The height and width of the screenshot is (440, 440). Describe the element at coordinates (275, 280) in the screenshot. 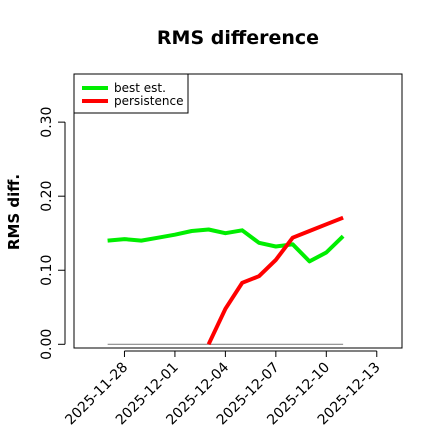

I see `series-line-persistence` at that location.